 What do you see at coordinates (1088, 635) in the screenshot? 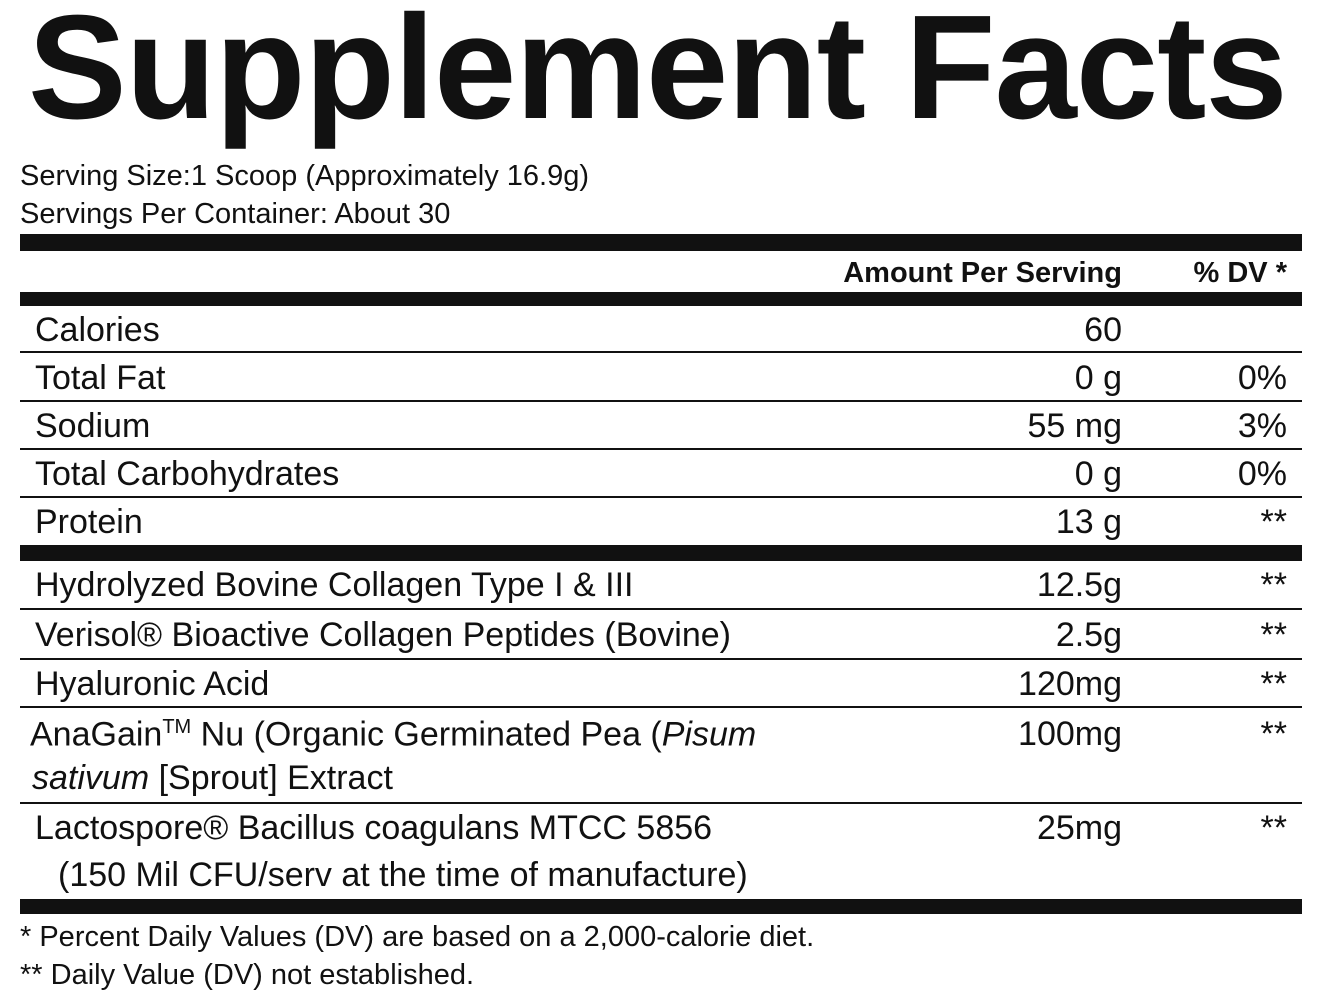
I see `ingredient-amount: 2.5g` at bounding box center [1088, 635].